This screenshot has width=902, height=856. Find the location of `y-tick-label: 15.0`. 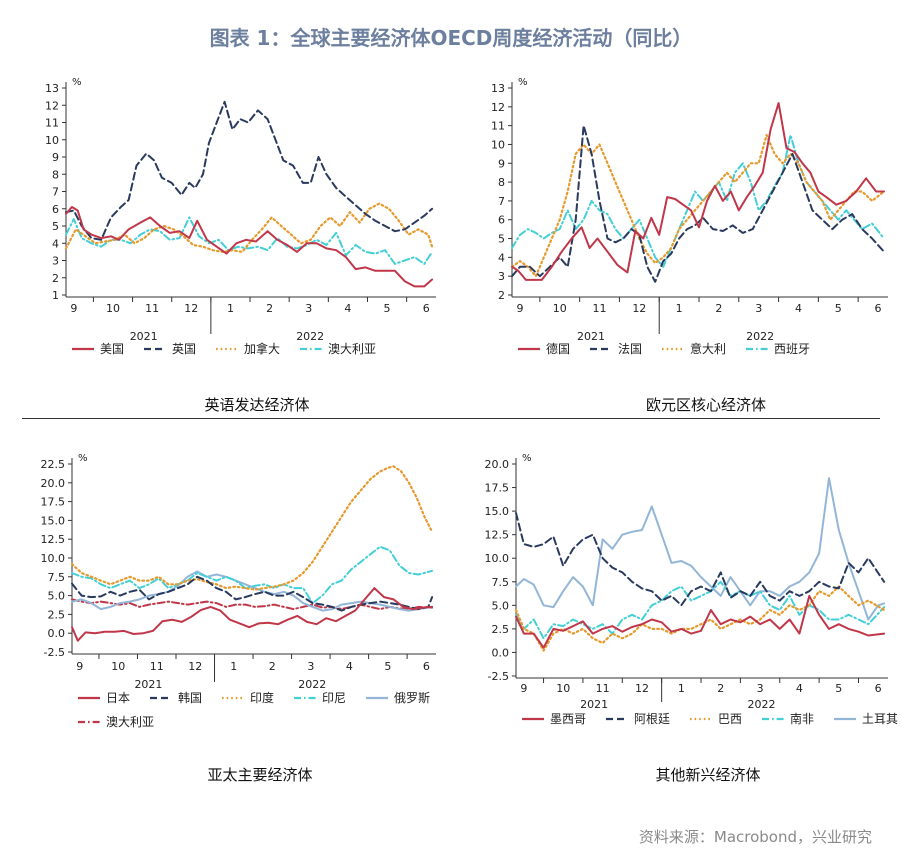

y-tick-label: 15.0 is located at coordinates (53, 520).